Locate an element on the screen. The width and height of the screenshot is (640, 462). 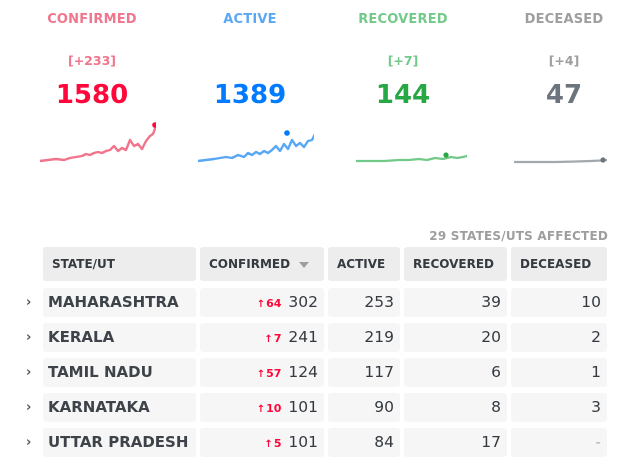
deceased-sparkline-dot is located at coordinates (603, 160).